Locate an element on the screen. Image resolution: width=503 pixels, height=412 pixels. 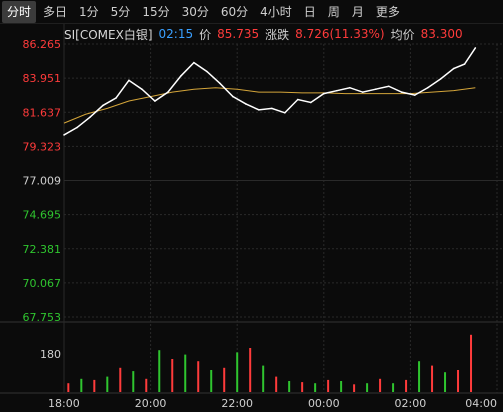
symbol-name: SI[COMEX白银] is located at coordinates (108, 34).